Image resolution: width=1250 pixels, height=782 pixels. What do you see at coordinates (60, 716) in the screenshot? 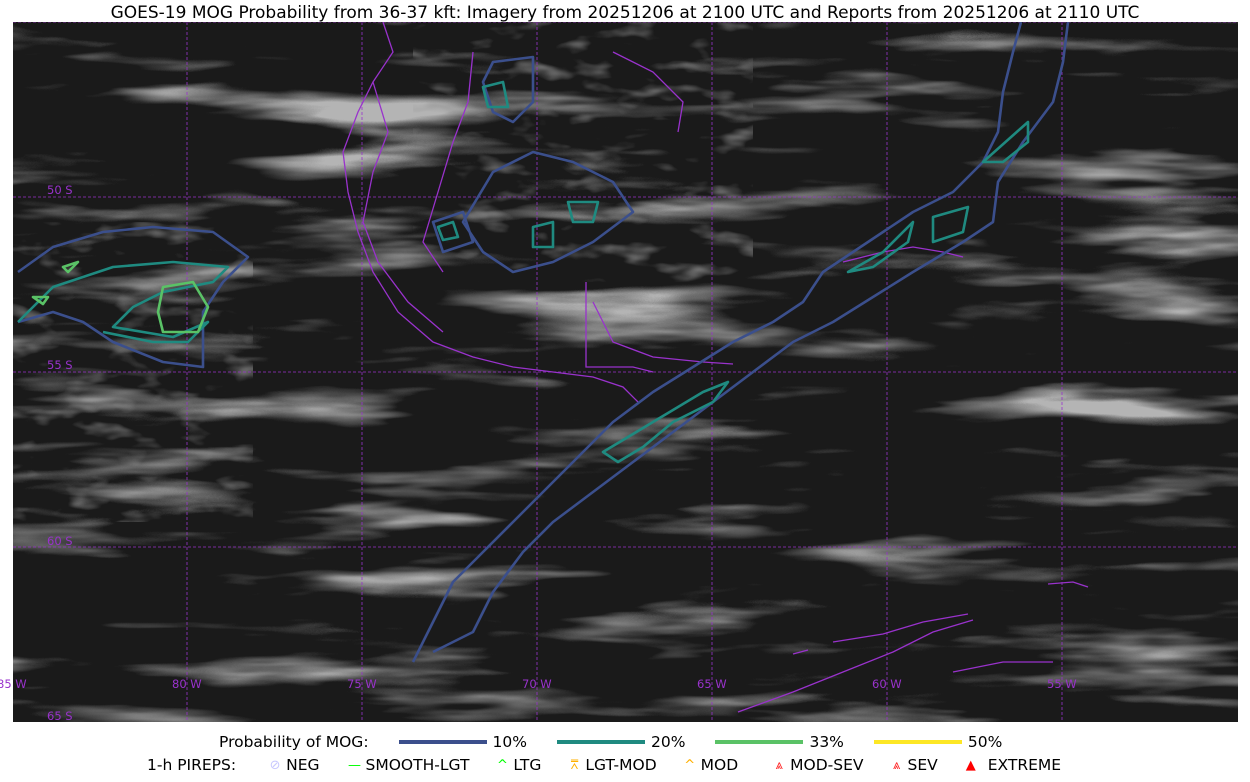
I see `lat-label: 65 S` at bounding box center [60, 716].